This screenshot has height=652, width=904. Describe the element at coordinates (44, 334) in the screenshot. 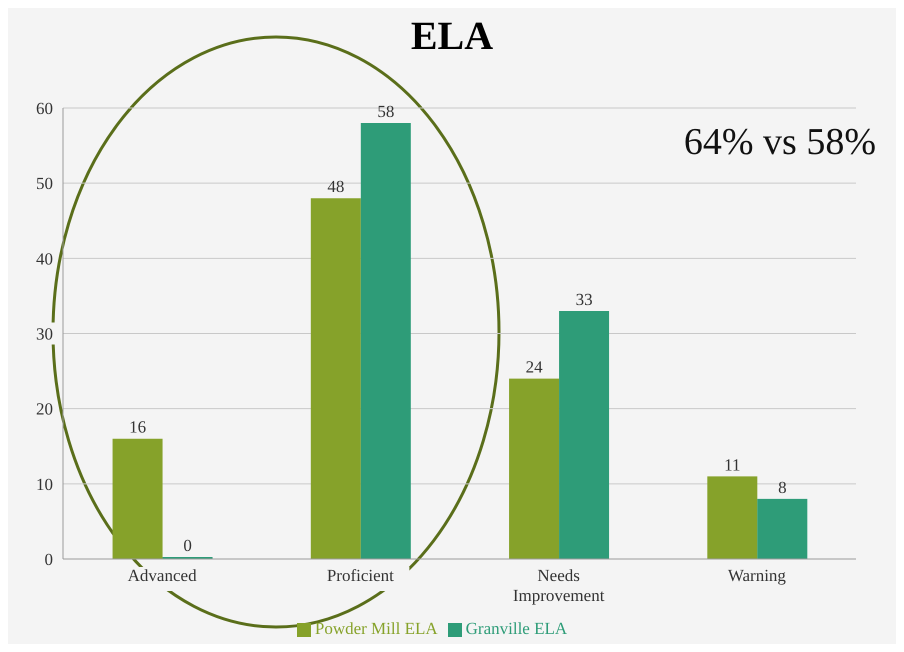

I see `y-tick-label: 30` at that location.